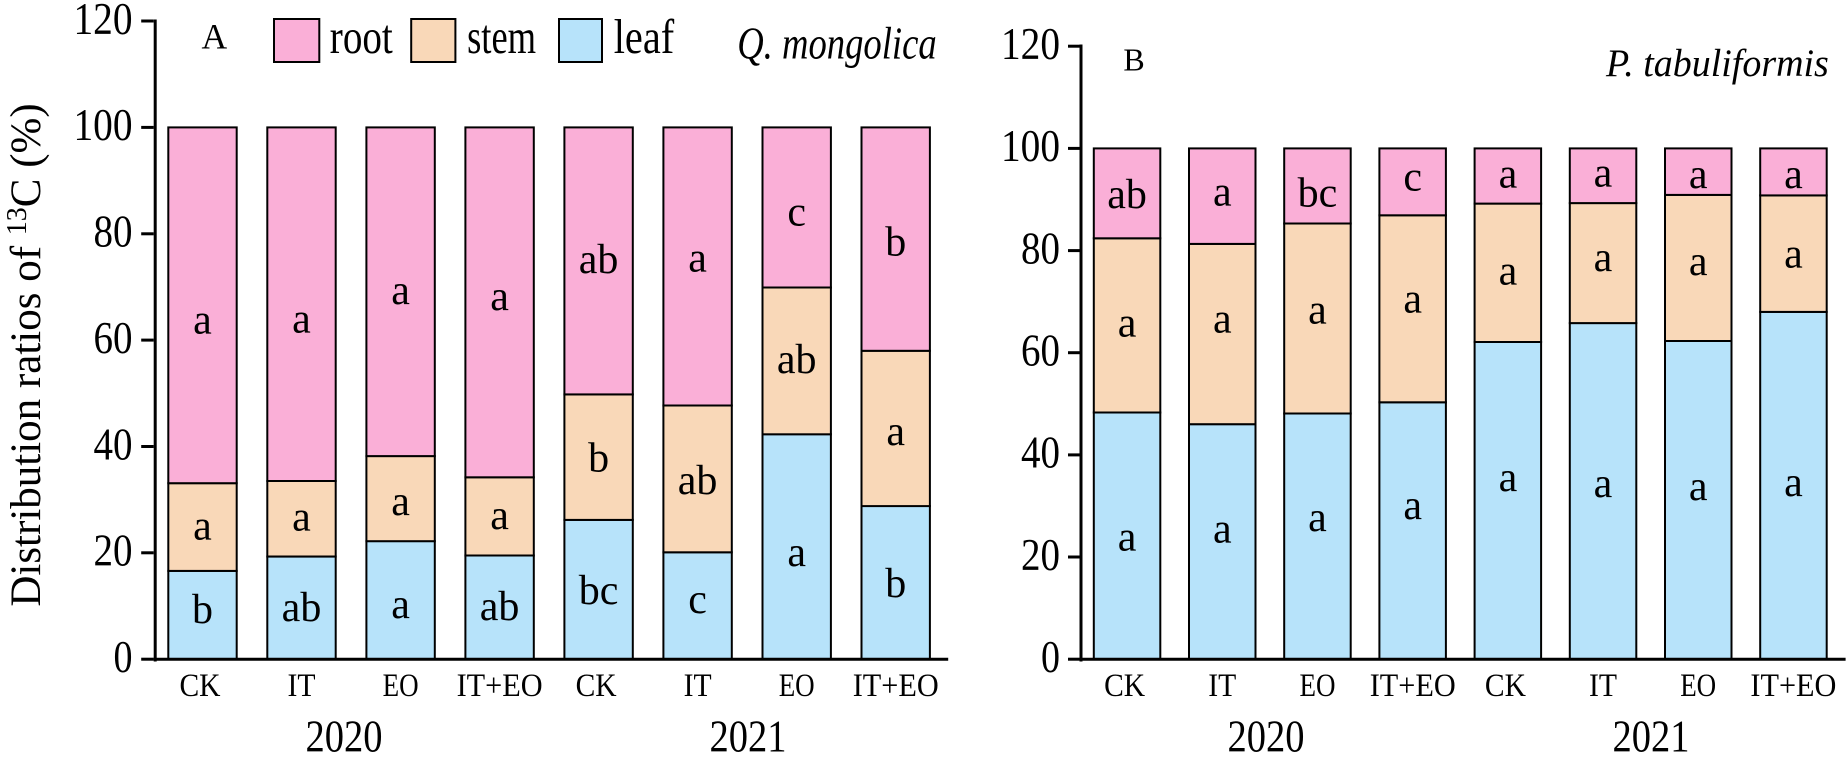  Describe the element at coordinates (501, 36) in the screenshot. I see `svg-text: stem` at that location.